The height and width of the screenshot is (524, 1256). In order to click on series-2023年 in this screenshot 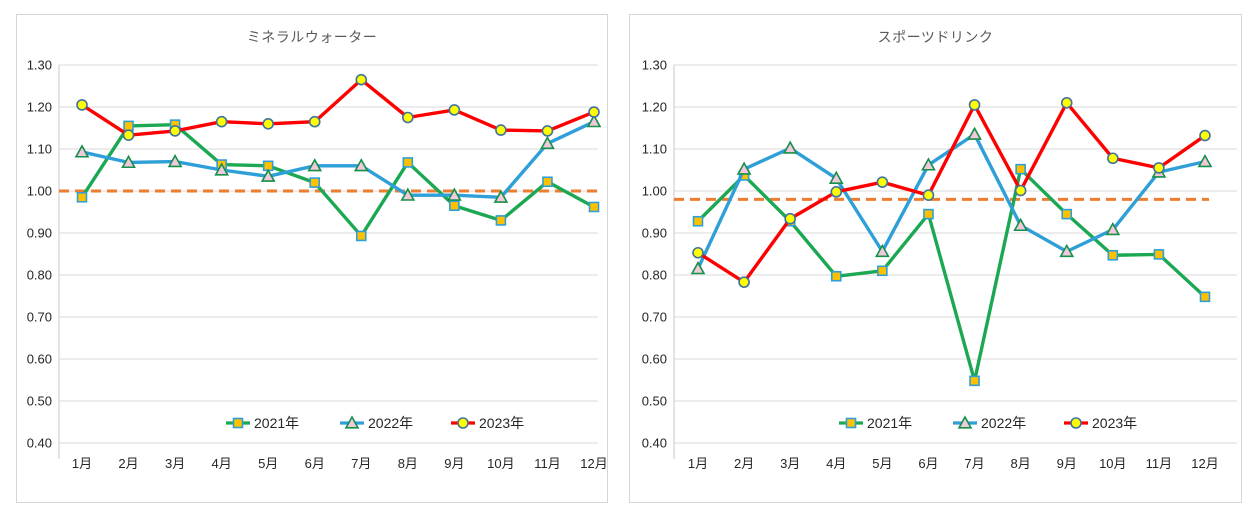, I will do `click(338, 107)`.